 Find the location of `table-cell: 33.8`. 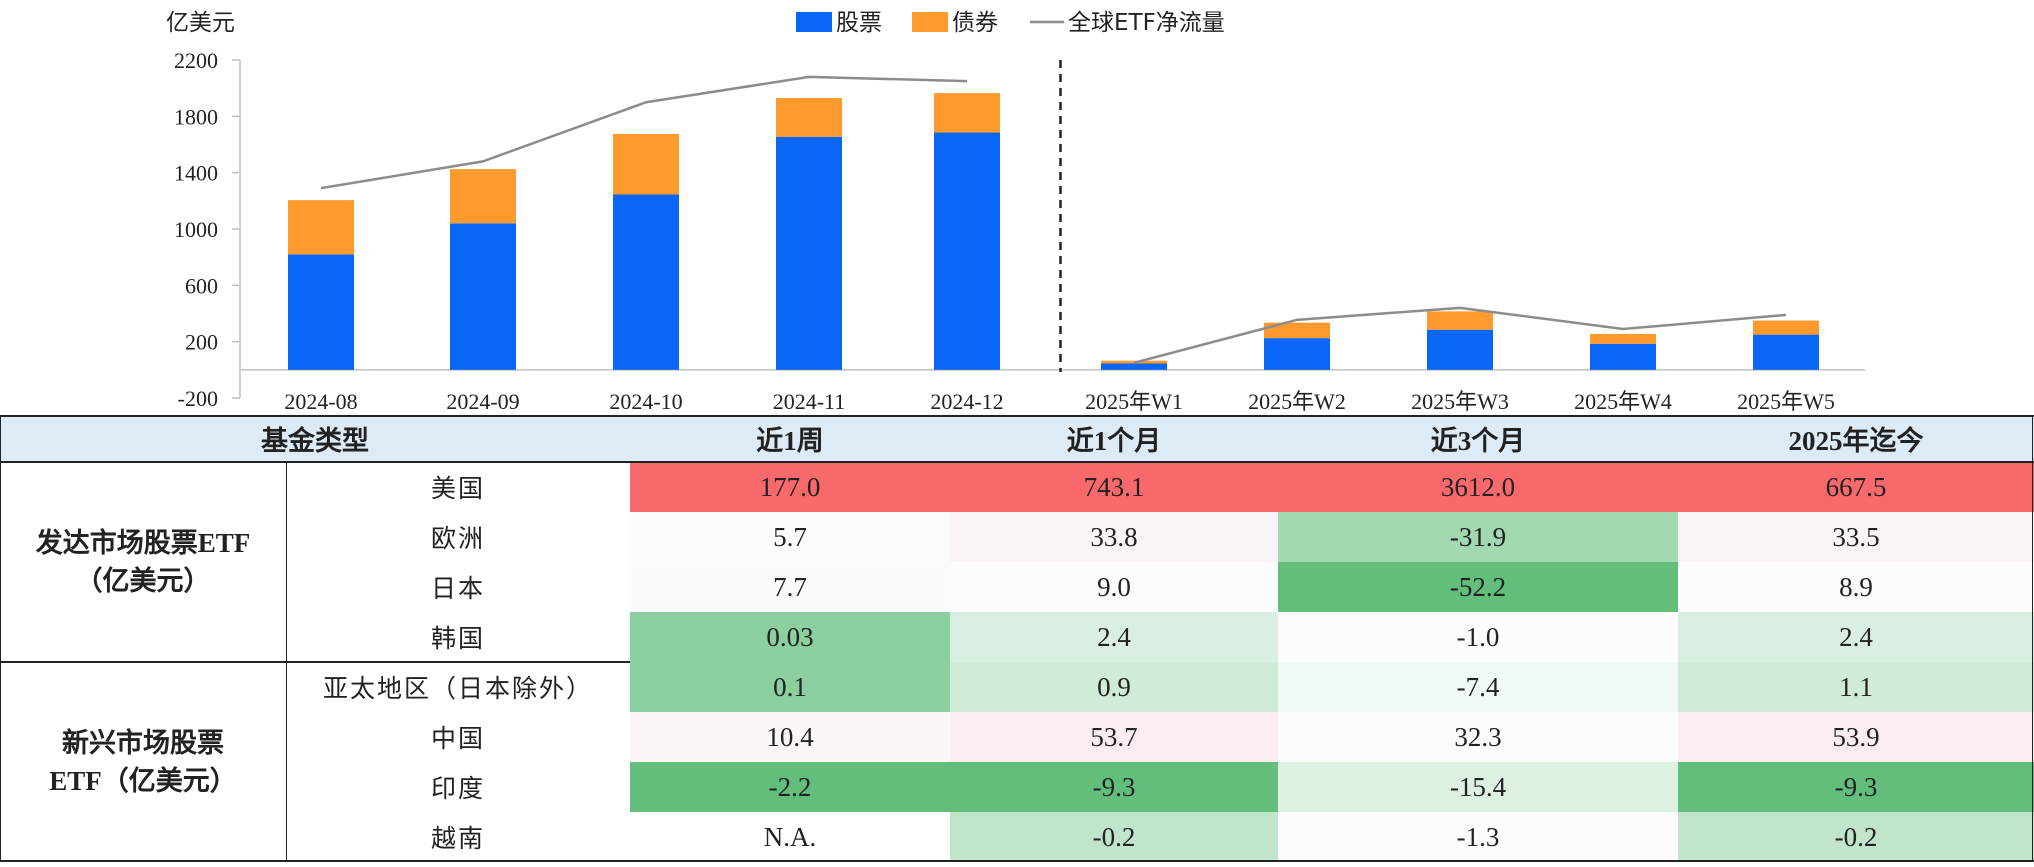

table-cell: 33.8 is located at coordinates (1114, 537).